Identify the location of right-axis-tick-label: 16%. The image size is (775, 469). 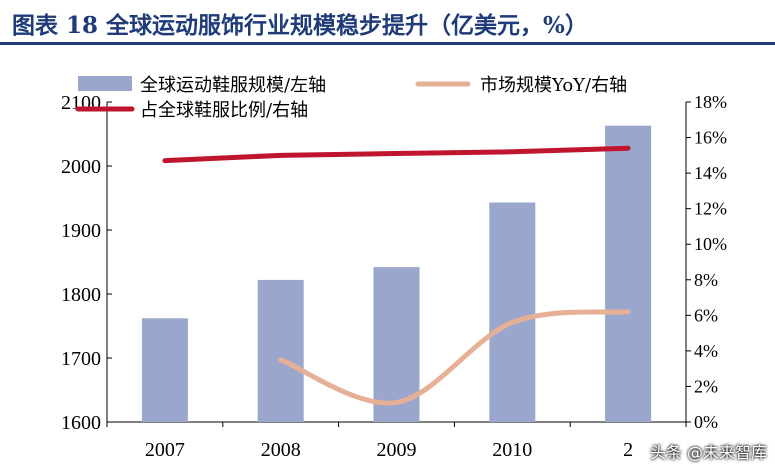
(710, 138).